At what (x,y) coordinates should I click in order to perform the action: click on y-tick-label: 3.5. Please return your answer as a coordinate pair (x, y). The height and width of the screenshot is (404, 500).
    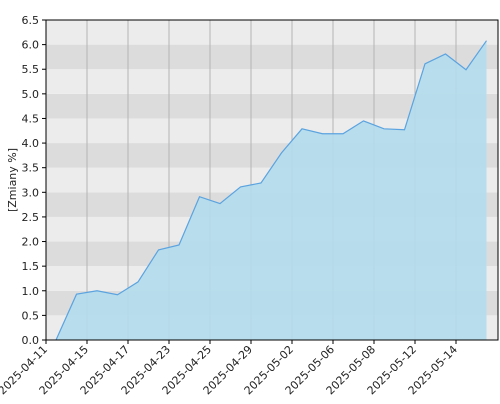
    Looking at the image, I should click on (31, 168).